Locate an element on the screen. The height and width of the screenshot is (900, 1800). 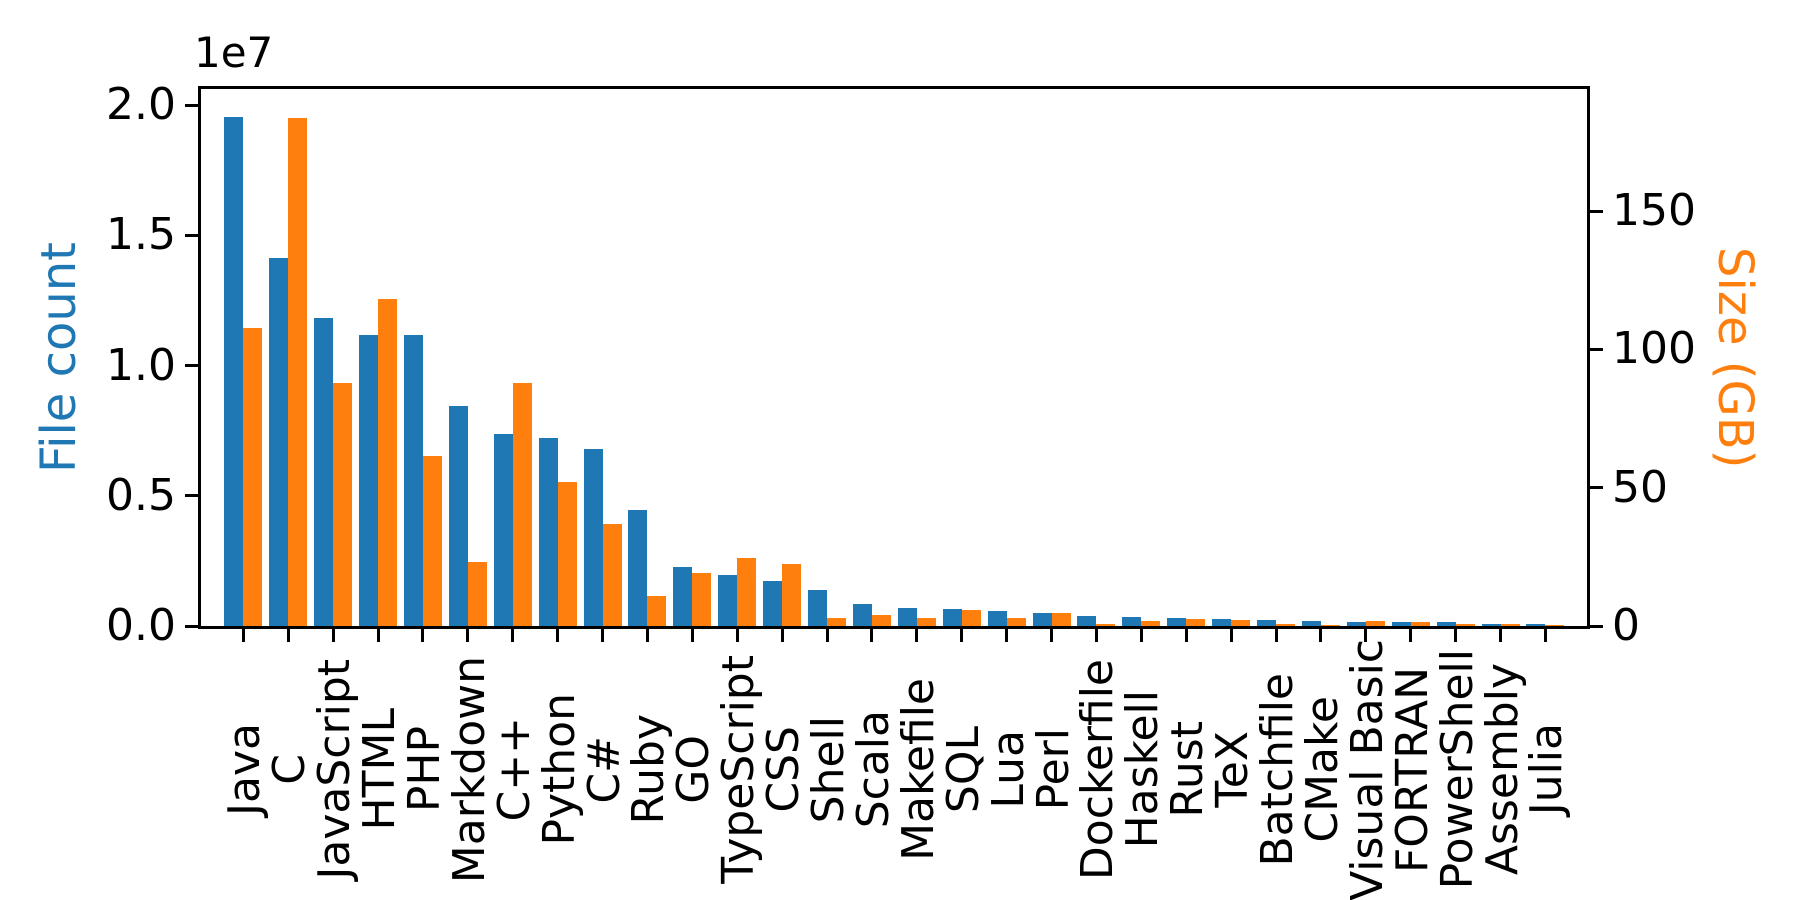
x-tick-label-text: Python is located at coordinates (559, 769).